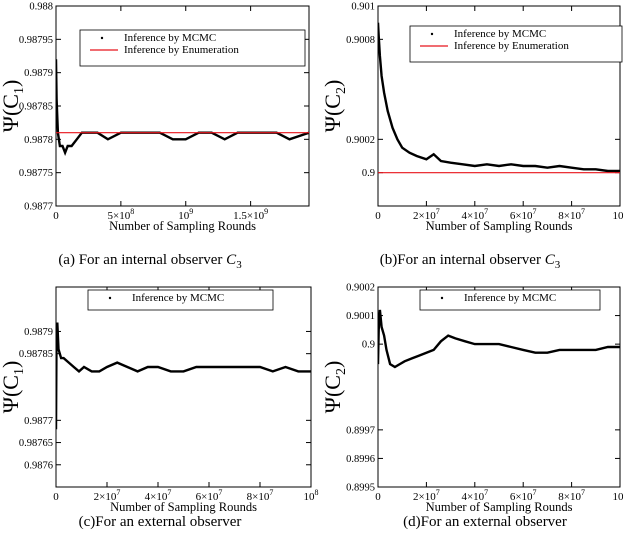 The height and width of the screenshot is (536, 623). Describe the element at coordinates (36, 40) in the screenshot. I see `y-tick-label: 0.98795` at that location.